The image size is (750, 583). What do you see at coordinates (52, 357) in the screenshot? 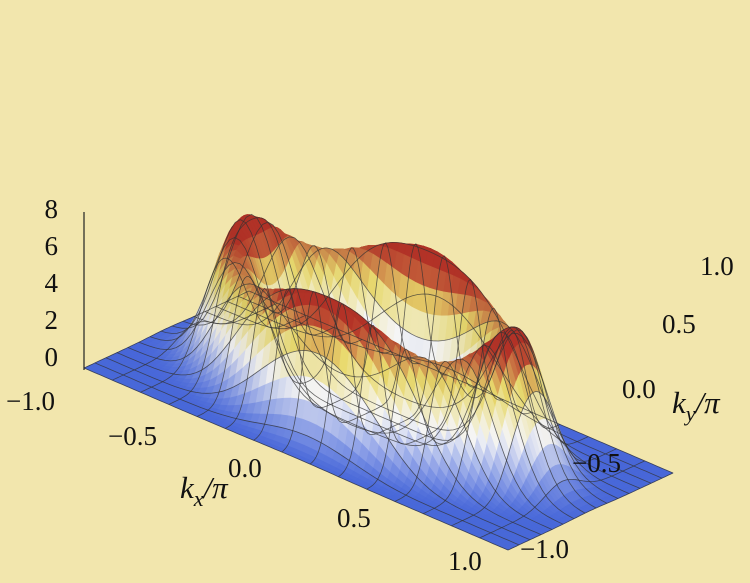
I see `z-tick-label: 0` at bounding box center [52, 357].